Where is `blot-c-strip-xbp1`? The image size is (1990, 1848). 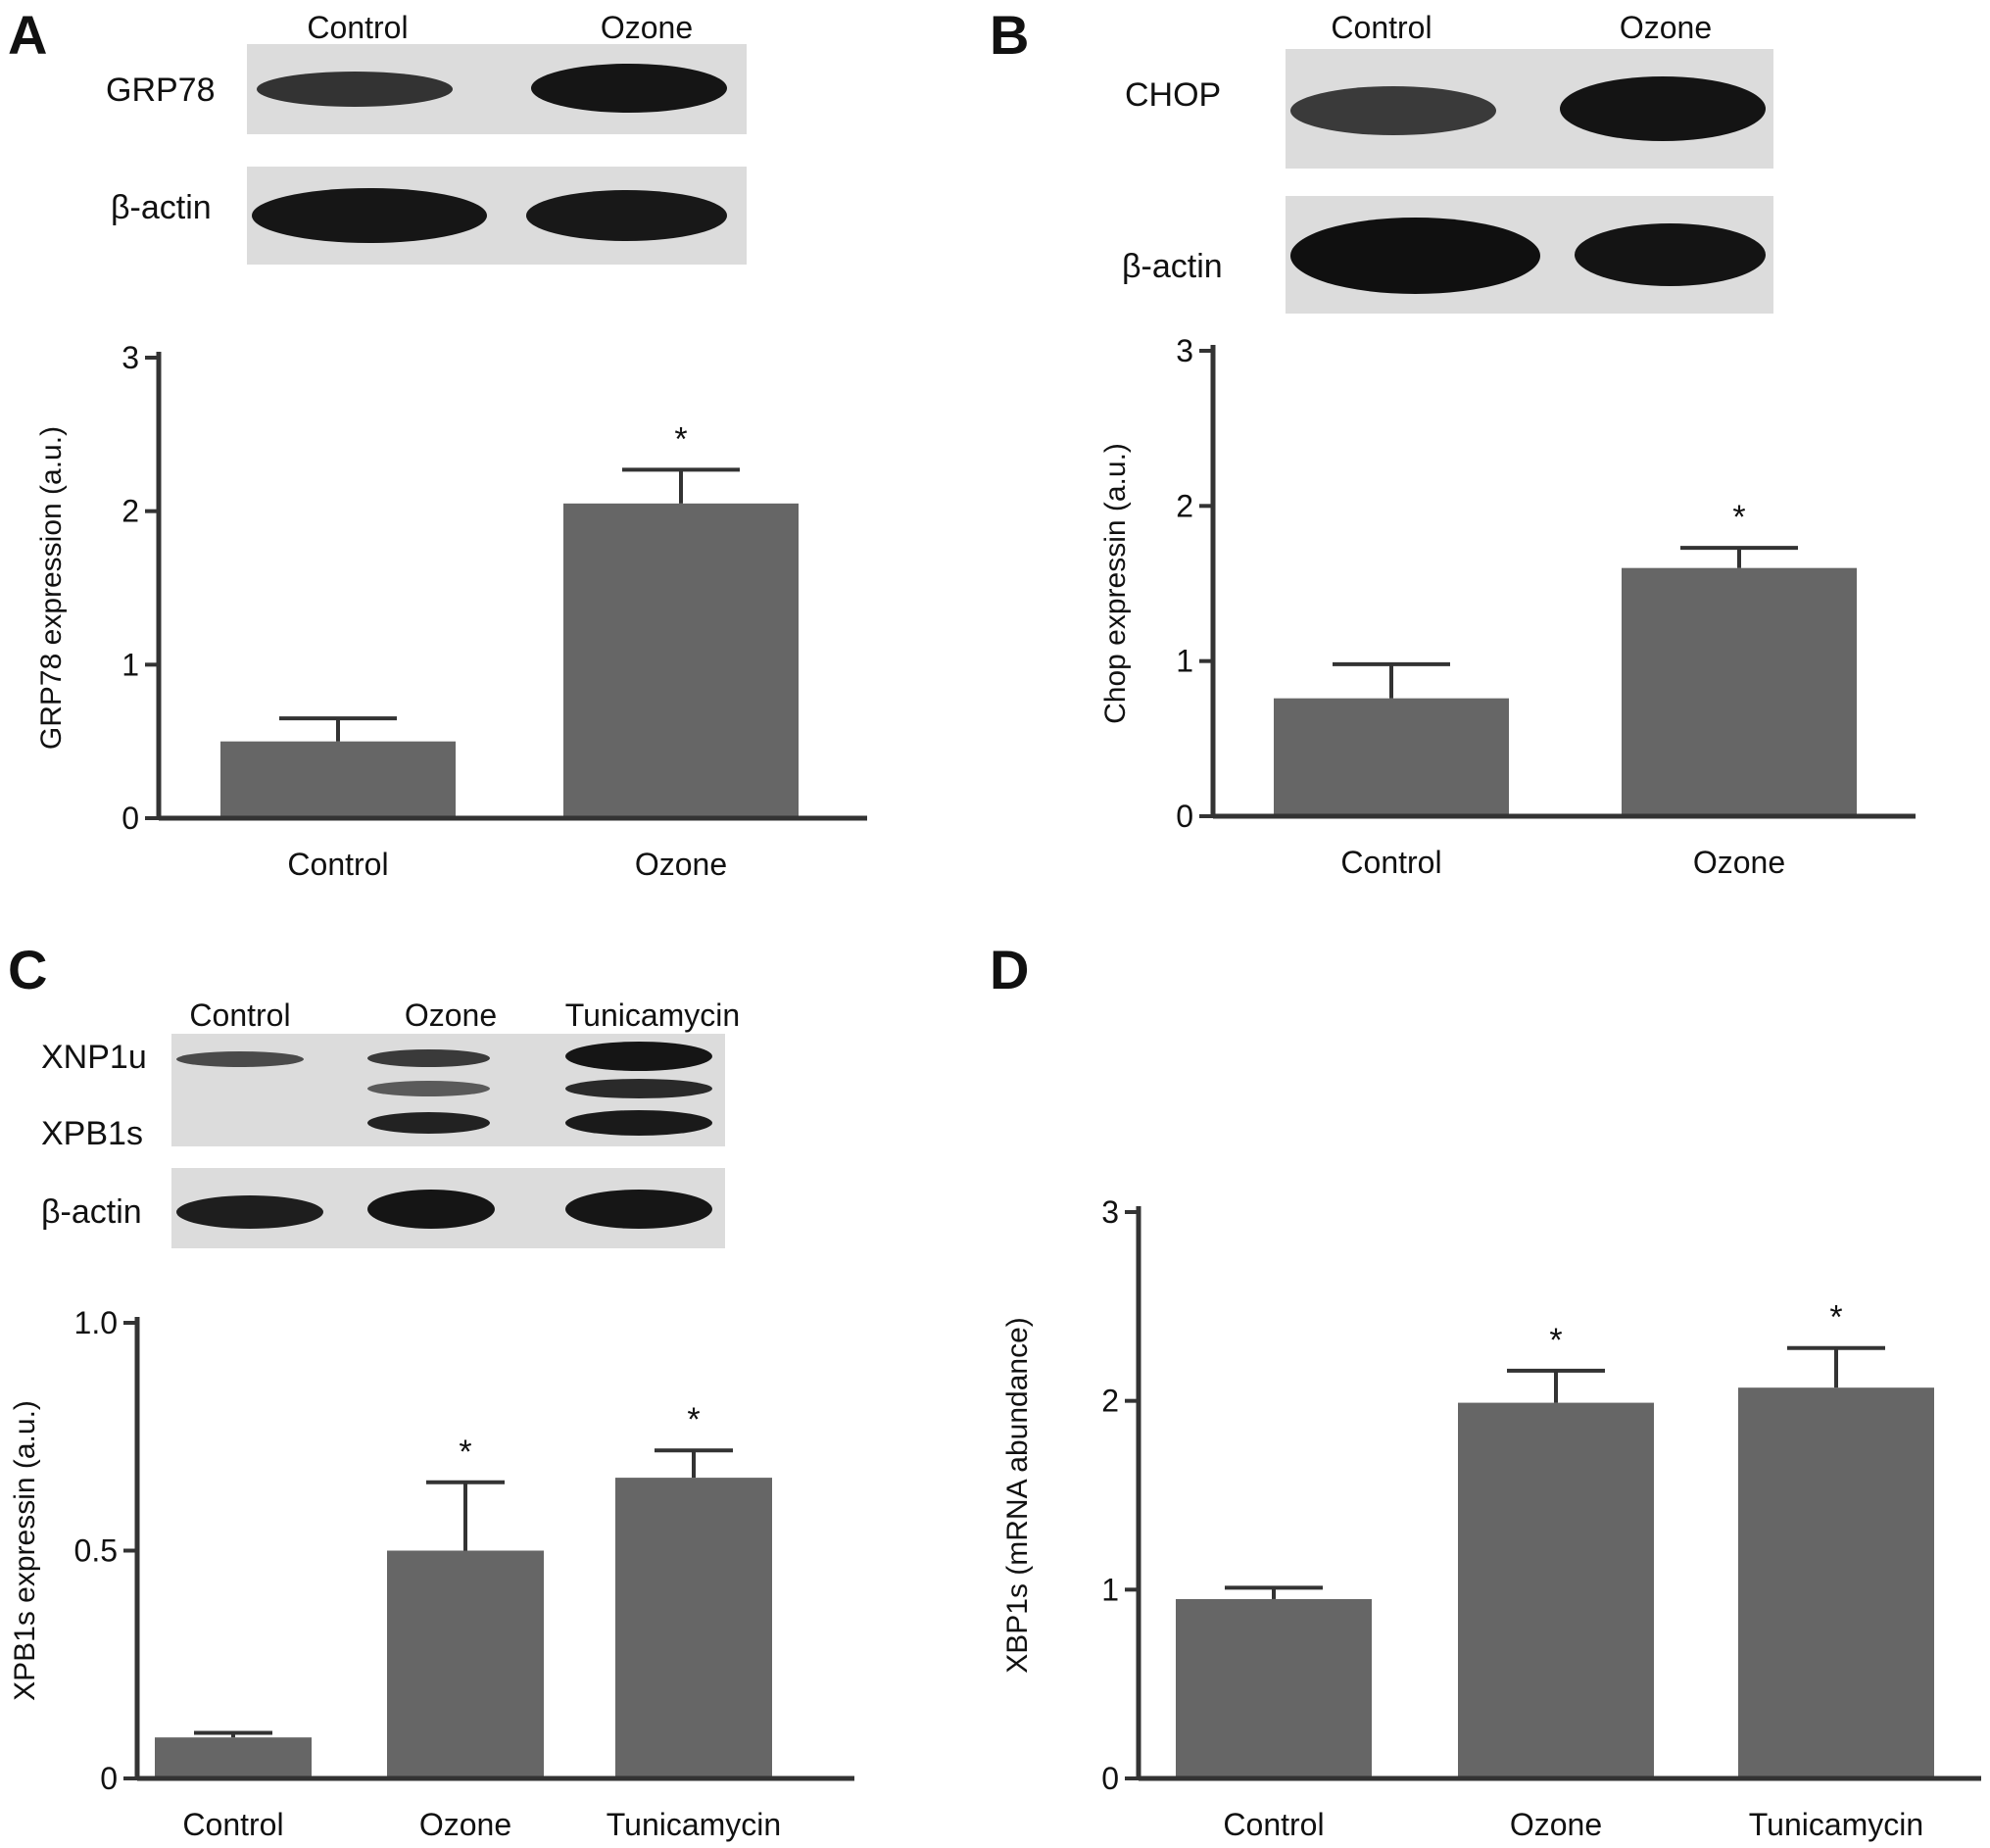
blot-c-strip-xbp1 is located at coordinates (448, 1090).